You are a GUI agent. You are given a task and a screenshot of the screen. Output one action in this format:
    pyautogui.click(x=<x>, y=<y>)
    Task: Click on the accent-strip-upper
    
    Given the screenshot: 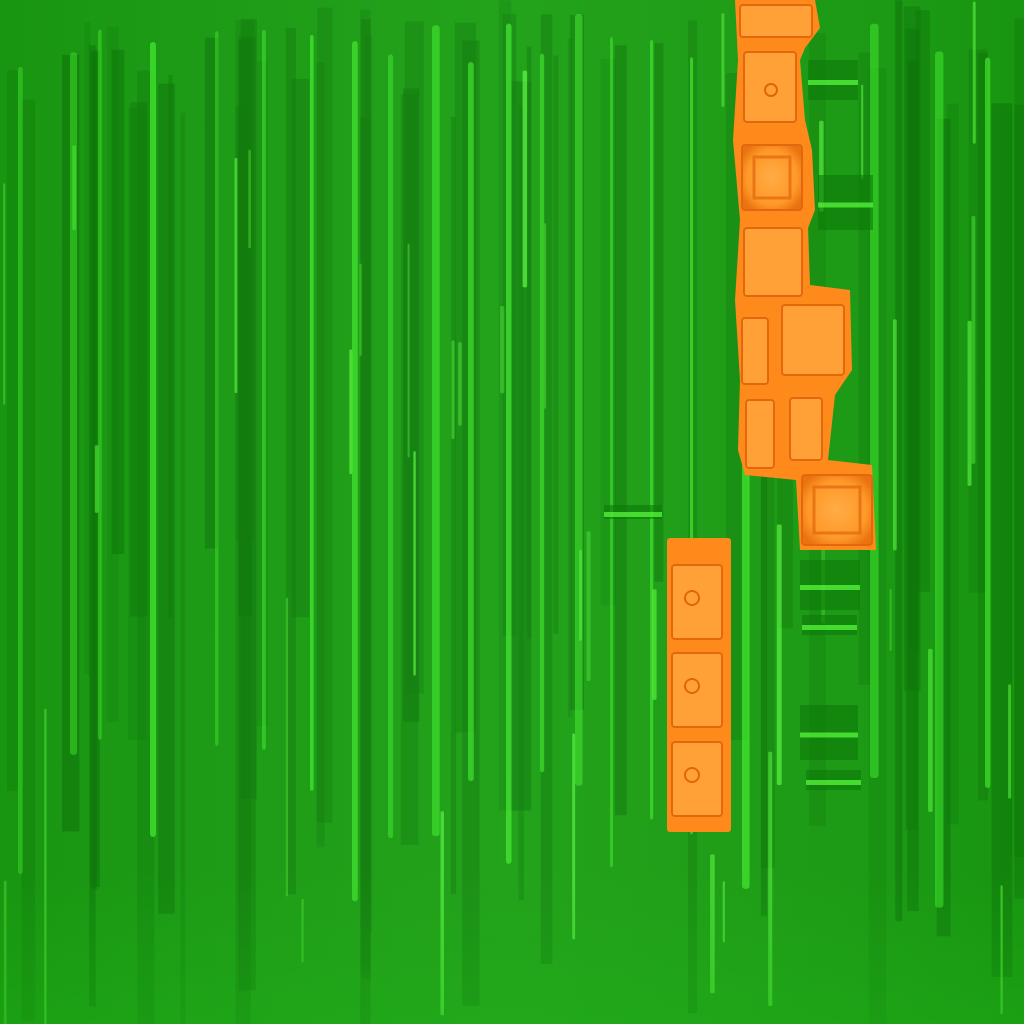 What is the action you would take?
    pyautogui.click(x=804, y=275)
    